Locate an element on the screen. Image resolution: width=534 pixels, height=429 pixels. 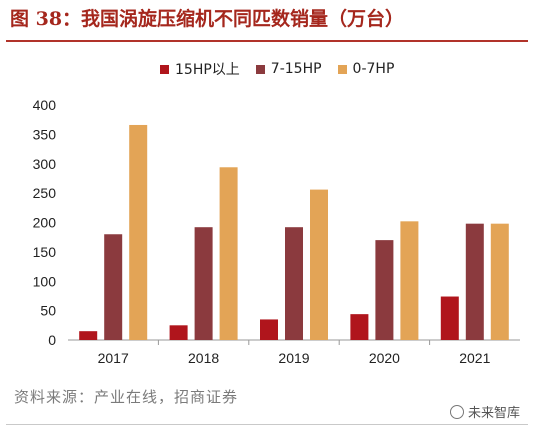
bar-15HP以上-2019 is located at coordinates (269, 329).